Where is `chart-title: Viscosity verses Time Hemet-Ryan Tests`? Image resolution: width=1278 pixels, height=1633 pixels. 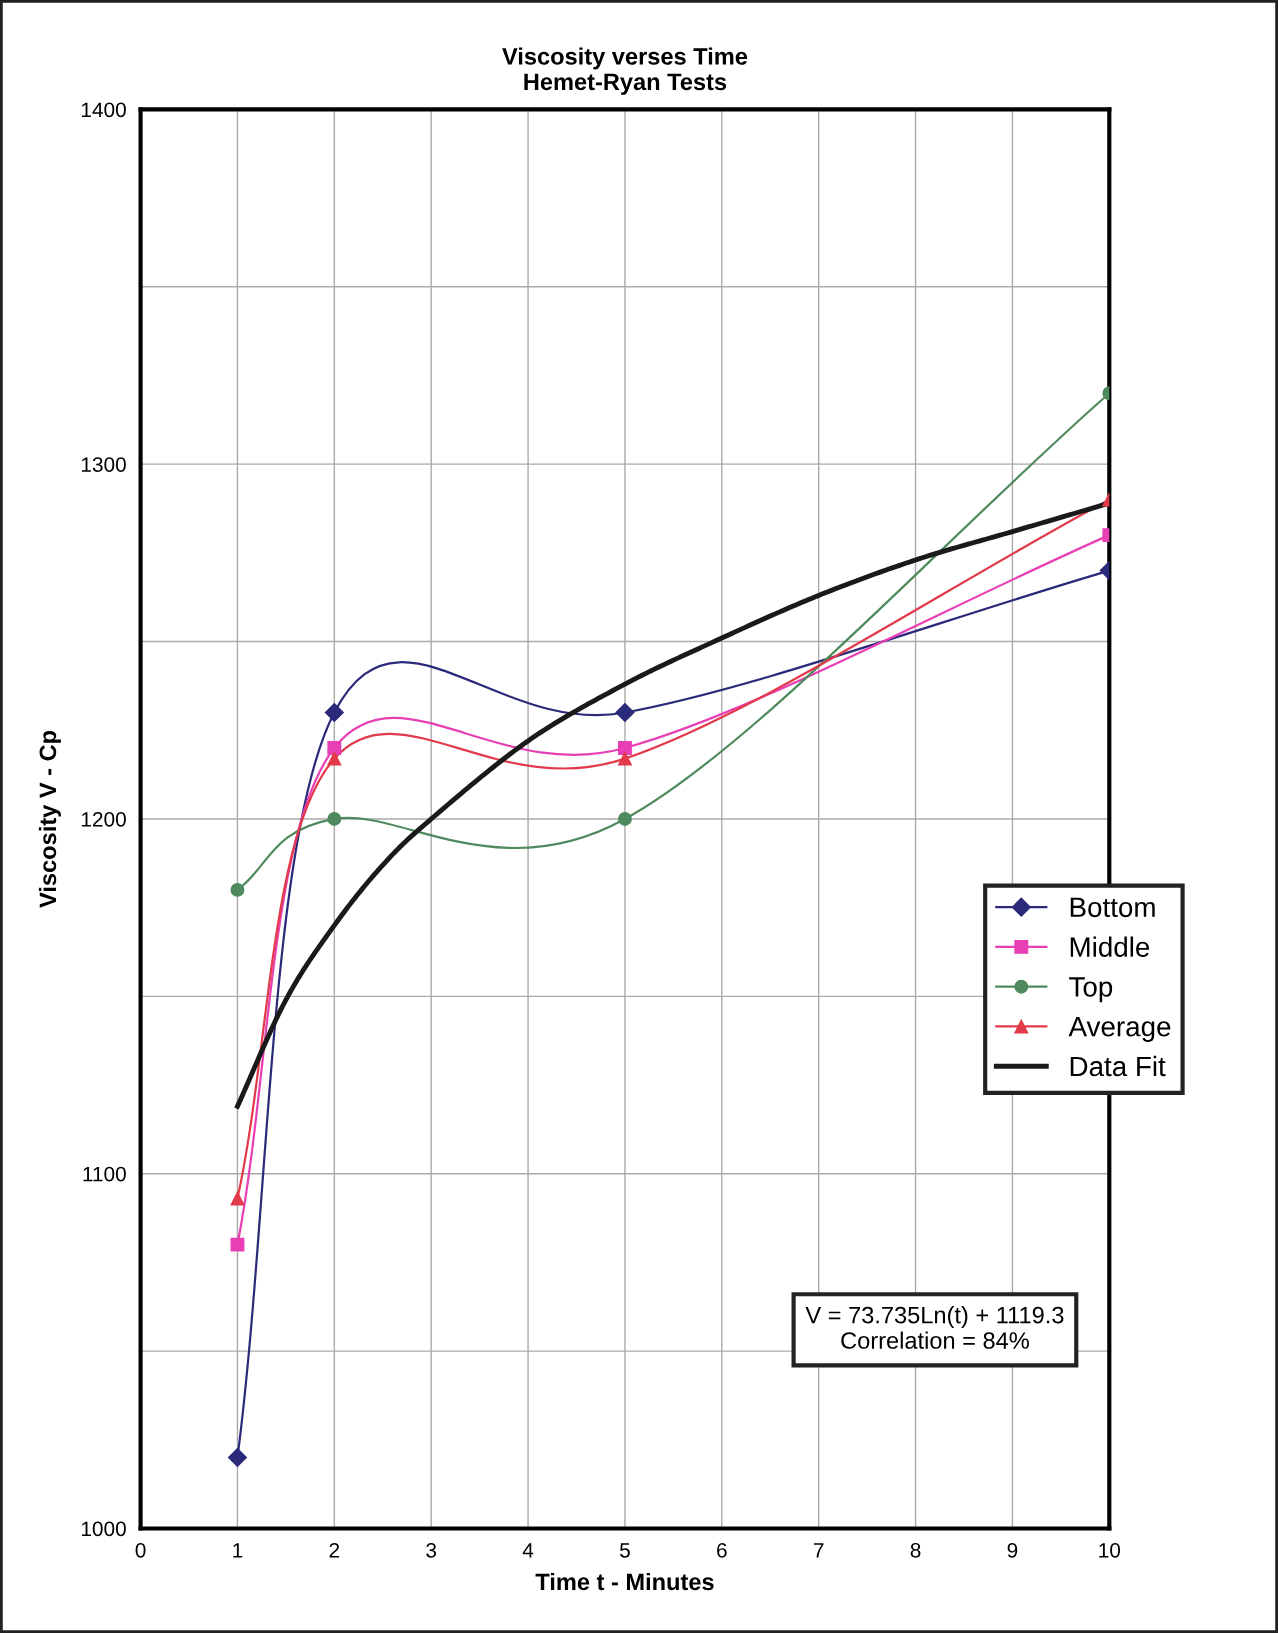
chart-title: Viscosity verses Time Hemet-Ryan Tests is located at coordinates (625, 71).